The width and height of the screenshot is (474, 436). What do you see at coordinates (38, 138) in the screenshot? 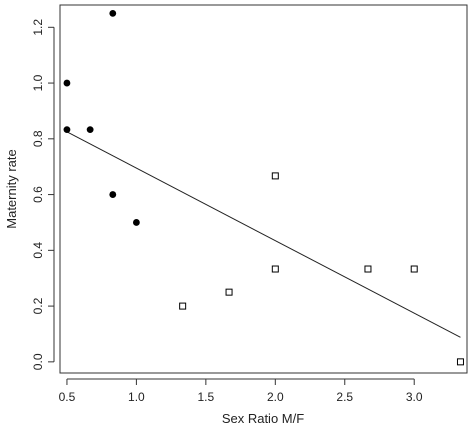
I see `y-tick-label: 0.8` at bounding box center [38, 138].